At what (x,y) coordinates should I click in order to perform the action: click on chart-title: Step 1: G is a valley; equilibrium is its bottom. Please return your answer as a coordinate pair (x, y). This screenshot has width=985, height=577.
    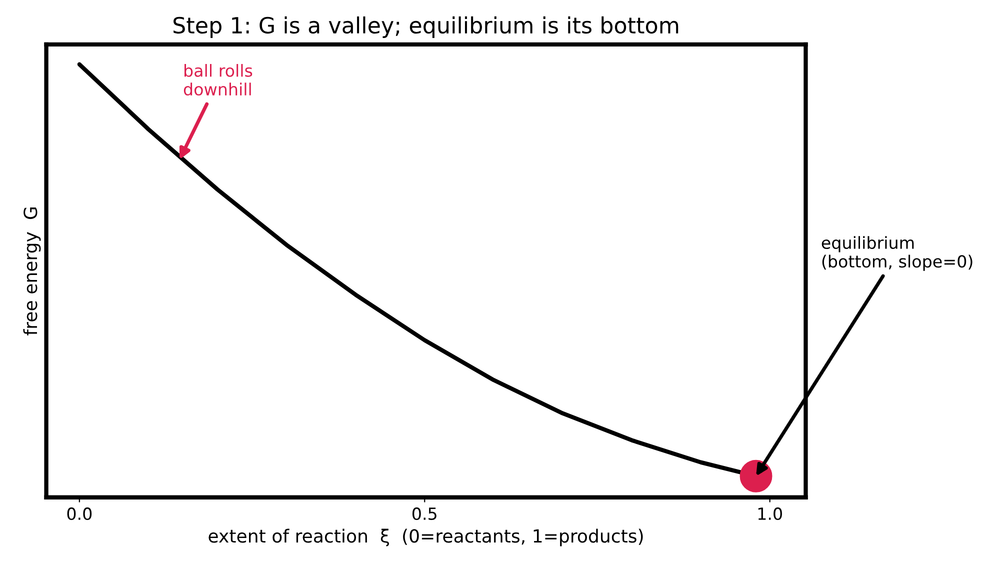
    Looking at the image, I should click on (426, 27).